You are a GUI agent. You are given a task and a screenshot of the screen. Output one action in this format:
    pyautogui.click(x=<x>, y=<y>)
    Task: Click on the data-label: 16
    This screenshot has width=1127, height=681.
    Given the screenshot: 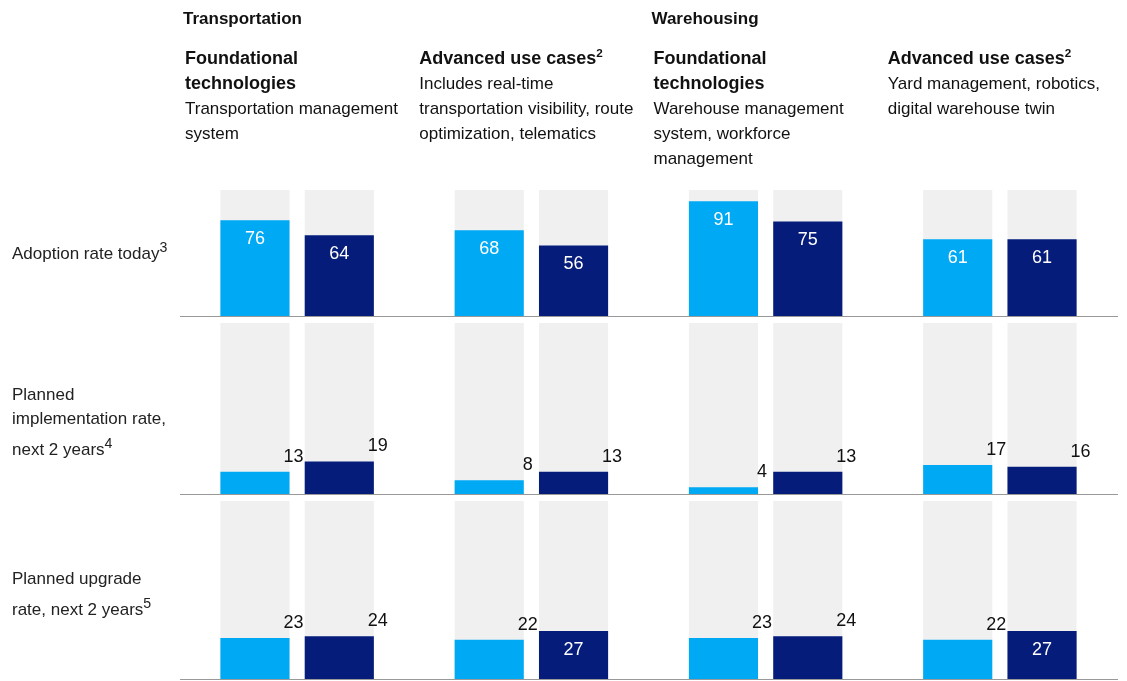 What is the action you would take?
    pyautogui.click(x=1080, y=450)
    